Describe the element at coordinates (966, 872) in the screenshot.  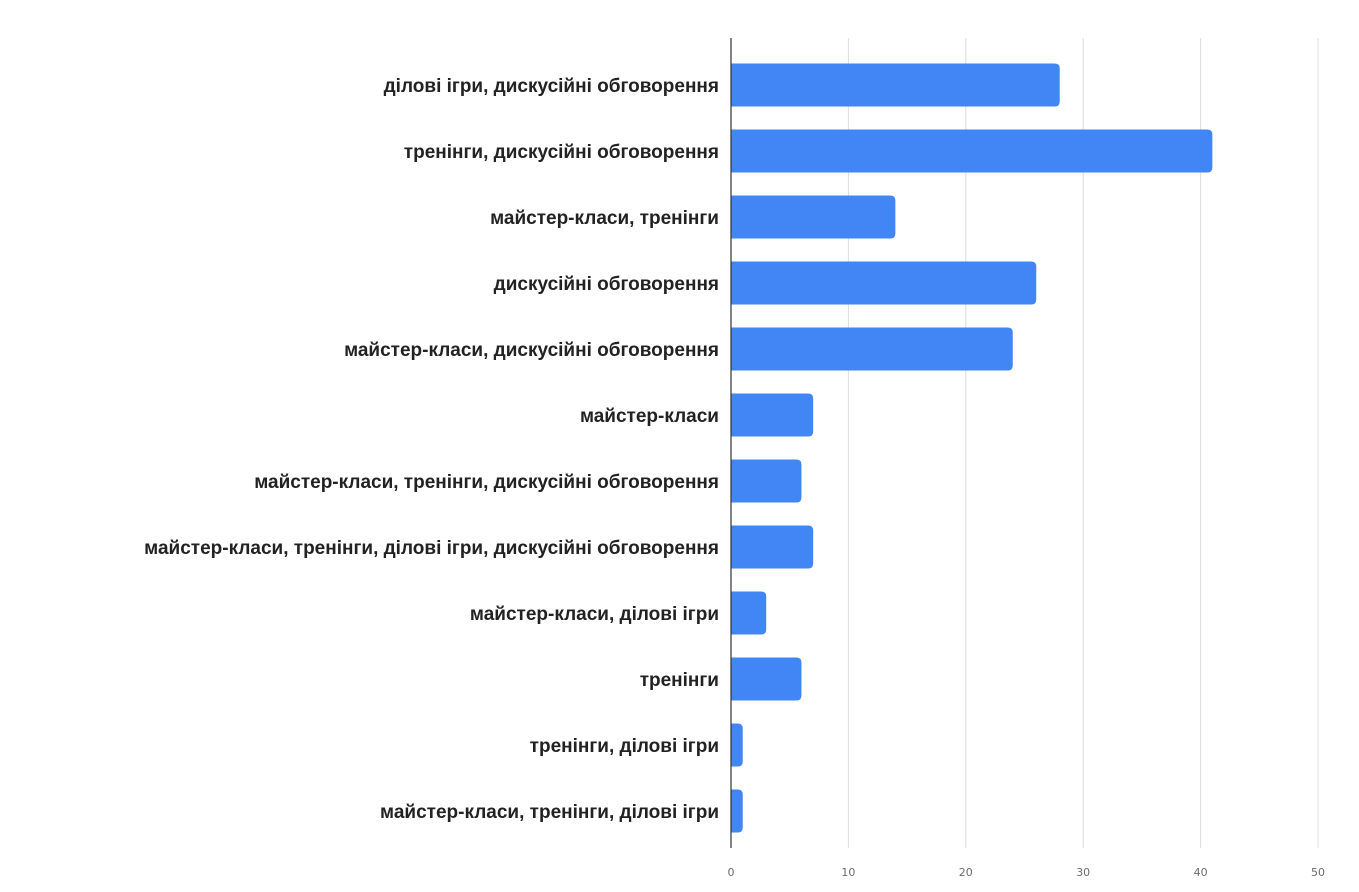
I see `x-tick-label: 20` at that location.